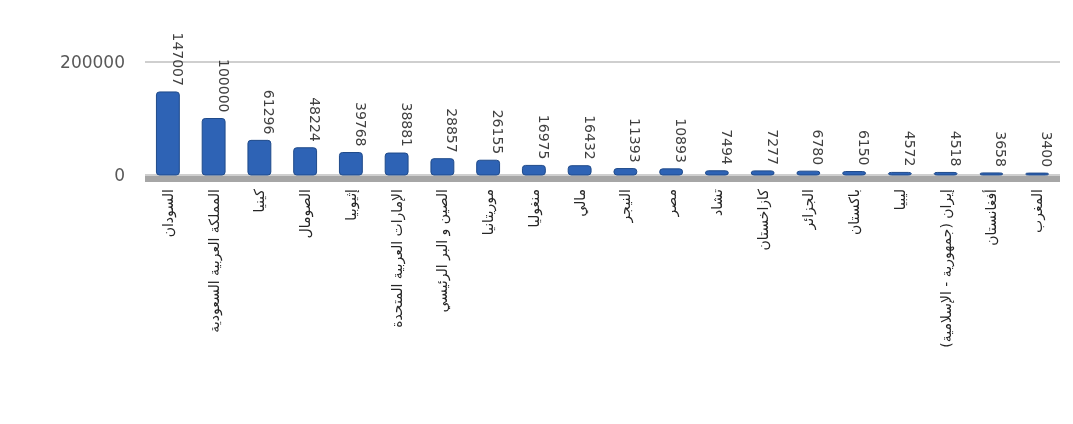 This screenshot has height=424, width=1073. Describe the element at coordinates (589, 137) in the screenshot. I see `data-label: 16432` at that location.